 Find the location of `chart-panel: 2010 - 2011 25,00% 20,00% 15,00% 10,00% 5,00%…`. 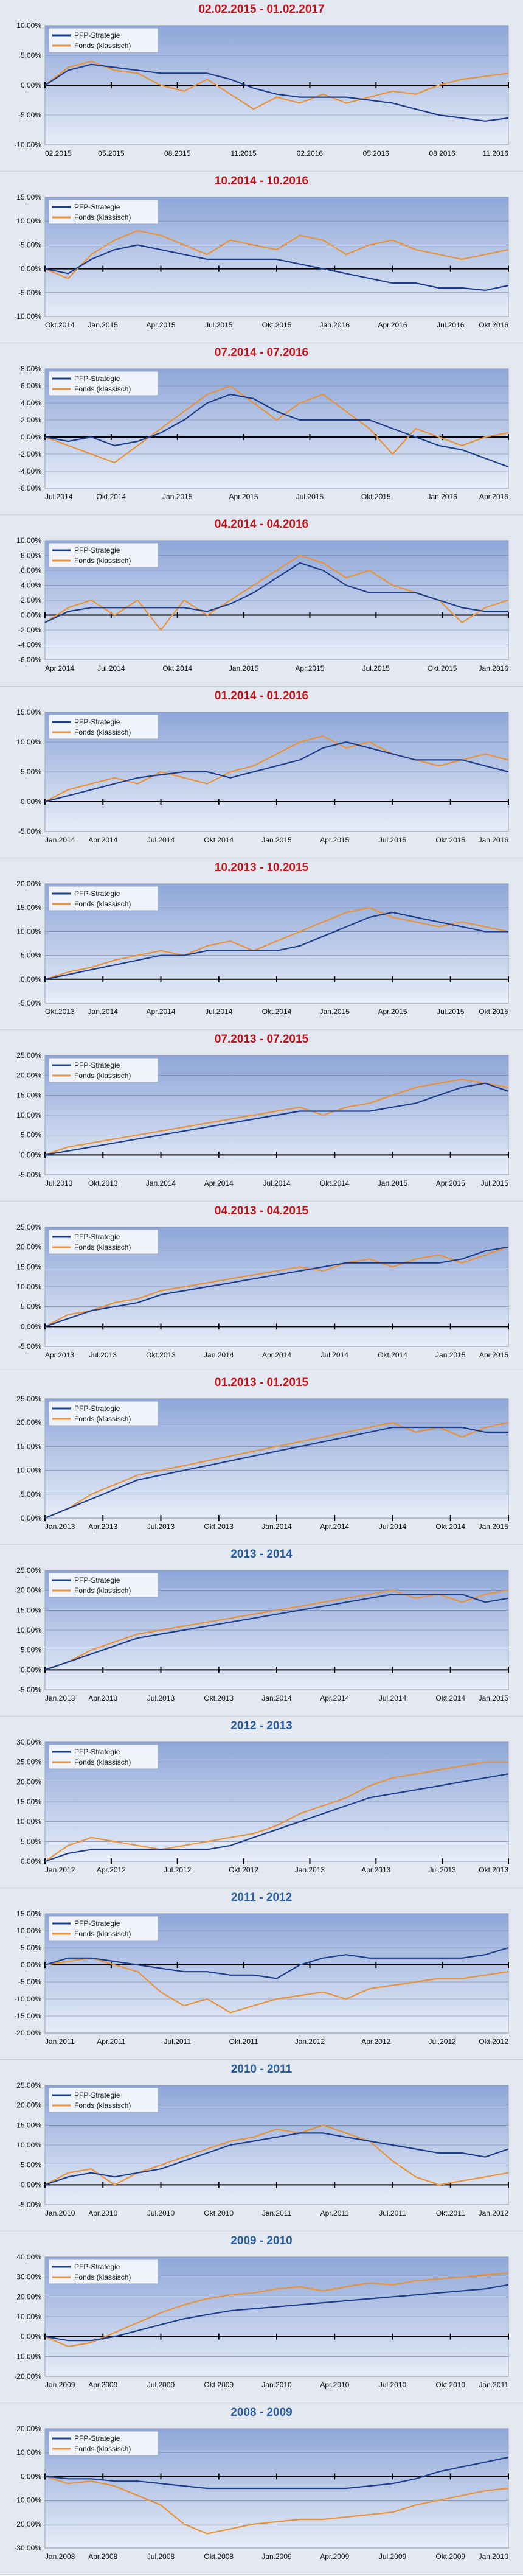

chart-panel: 2010 - 2011 25,00% 20,00% 15,00% 10,00% 5,00%… is located at coordinates (261, 2145).